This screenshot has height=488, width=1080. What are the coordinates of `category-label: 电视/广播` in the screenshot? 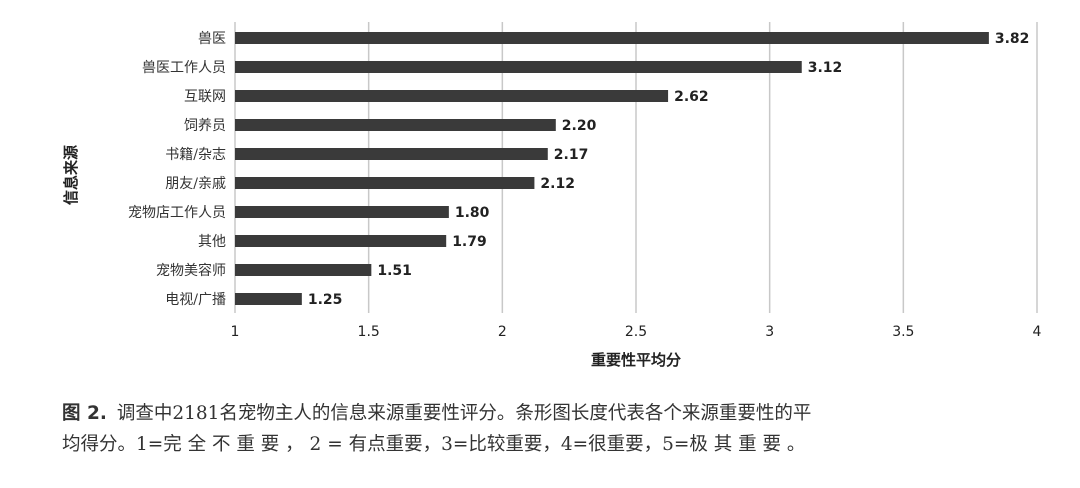 It's located at (195, 300).